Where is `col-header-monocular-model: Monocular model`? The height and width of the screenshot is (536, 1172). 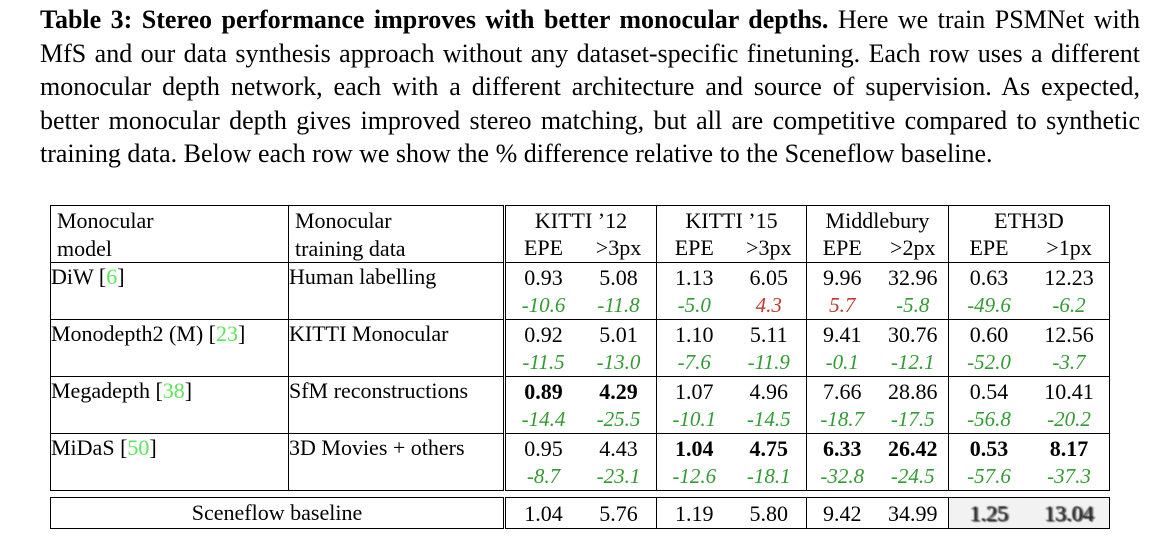
col-header-monocular-model: Monocular model is located at coordinates (169, 234).